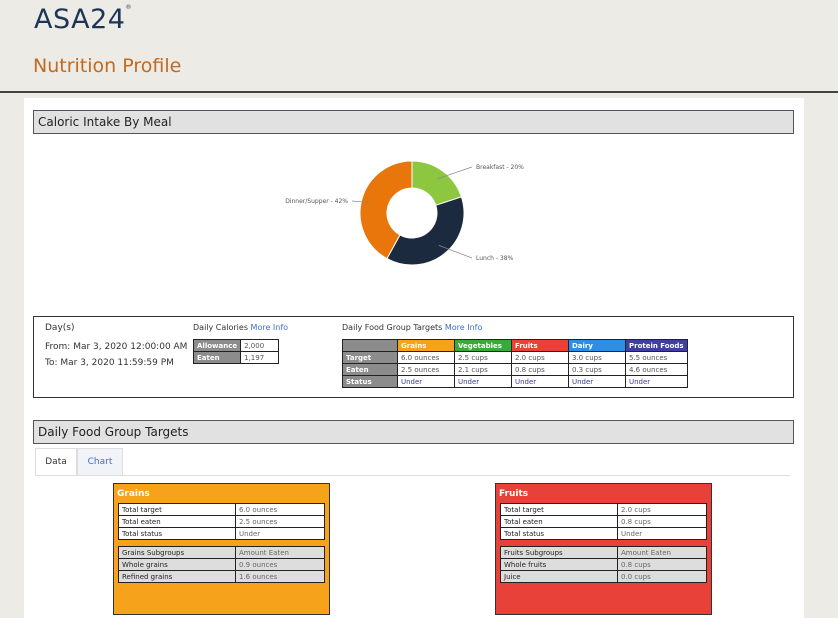 Image resolution: width=838 pixels, height=618 pixels. What do you see at coordinates (316, 201) in the screenshot?
I see `slice-label: Dinner/Supper - 42%` at bounding box center [316, 201].